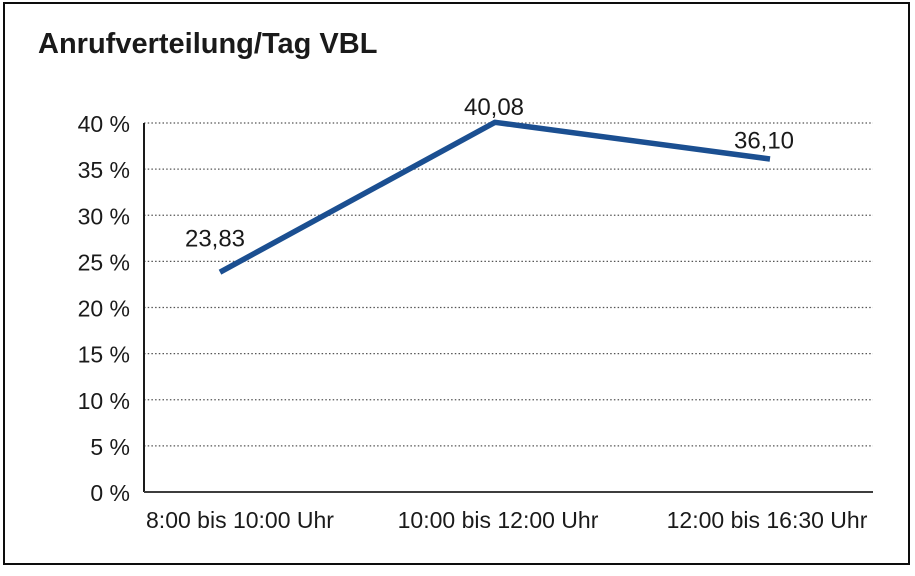  I want to click on y-tick-label: 35 %, so click(104, 170).